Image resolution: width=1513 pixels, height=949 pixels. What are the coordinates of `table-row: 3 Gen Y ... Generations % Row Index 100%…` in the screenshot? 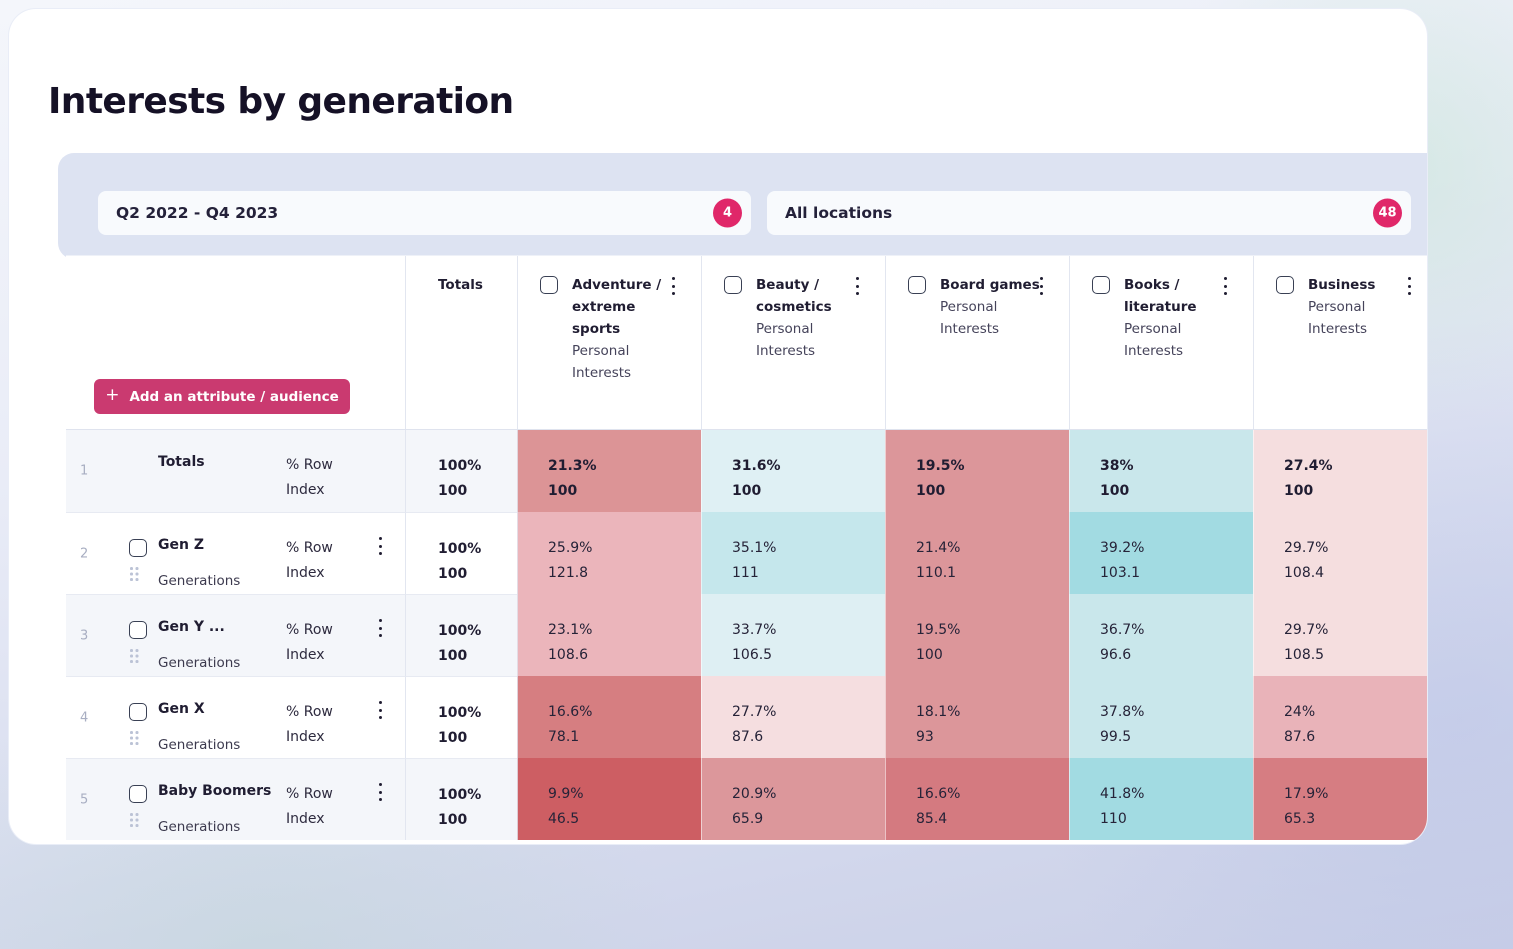 It's located at (746, 635).